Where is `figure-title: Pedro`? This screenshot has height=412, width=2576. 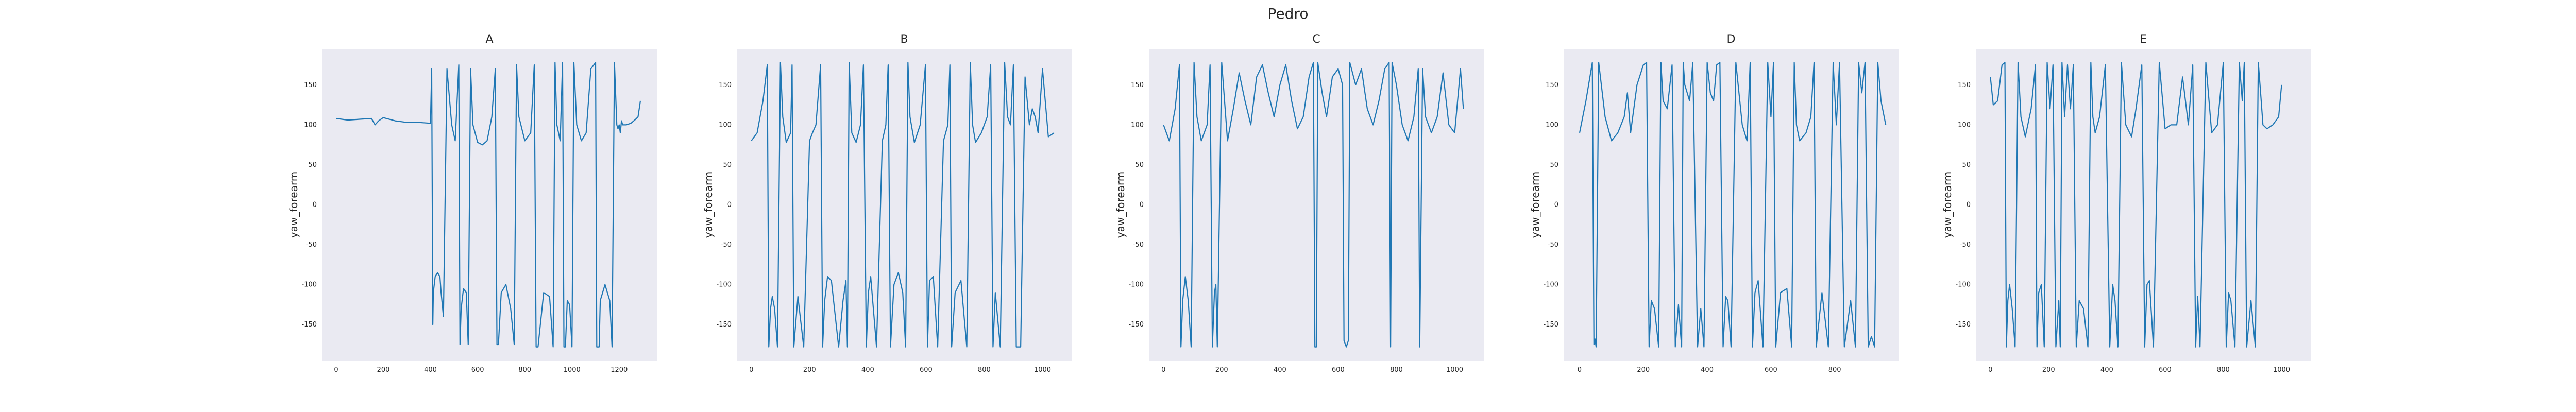 figure-title: Pedro is located at coordinates (1288, 13).